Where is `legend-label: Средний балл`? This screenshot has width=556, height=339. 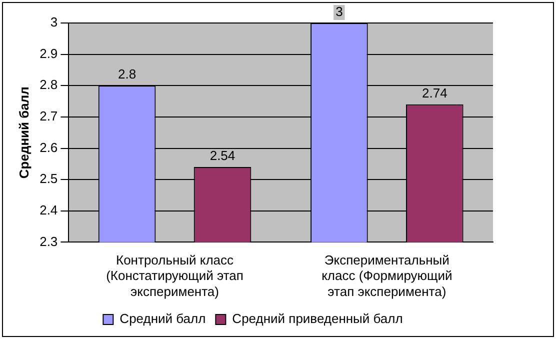
legend-label: Средний балл is located at coordinates (163, 318).